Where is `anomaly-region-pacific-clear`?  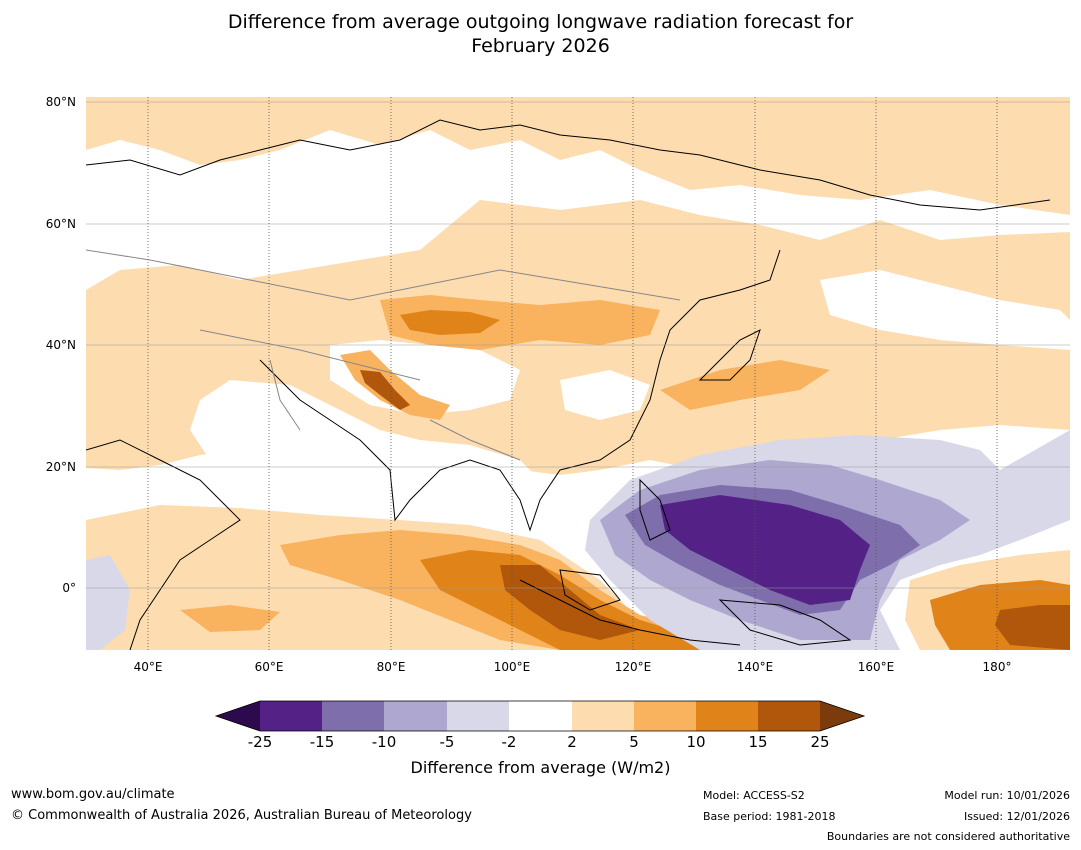 anomaly-region-pacific-clear is located at coordinates (945, 310).